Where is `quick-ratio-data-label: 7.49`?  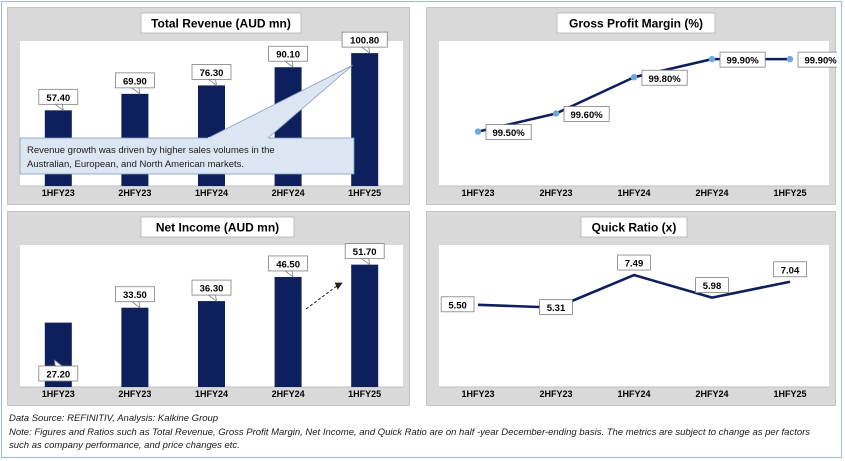 quick-ratio-data-label: 7.49 is located at coordinates (634, 264).